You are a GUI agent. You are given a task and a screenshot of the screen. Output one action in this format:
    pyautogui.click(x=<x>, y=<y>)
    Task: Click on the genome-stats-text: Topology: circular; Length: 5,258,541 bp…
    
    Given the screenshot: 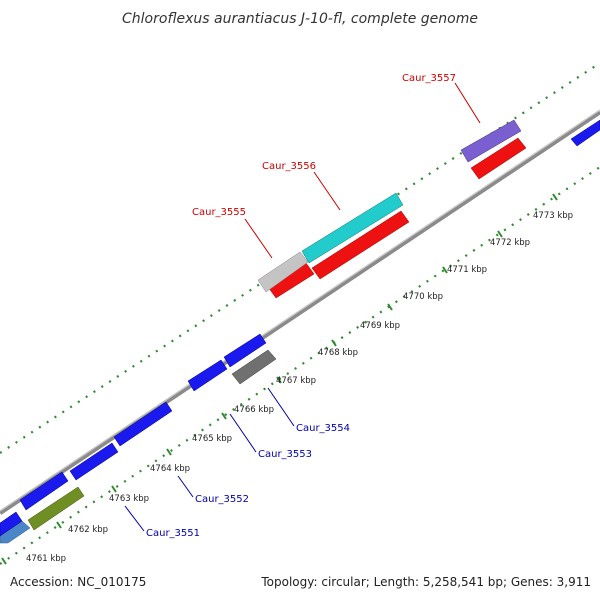 What is the action you would take?
    pyautogui.click(x=425, y=582)
    